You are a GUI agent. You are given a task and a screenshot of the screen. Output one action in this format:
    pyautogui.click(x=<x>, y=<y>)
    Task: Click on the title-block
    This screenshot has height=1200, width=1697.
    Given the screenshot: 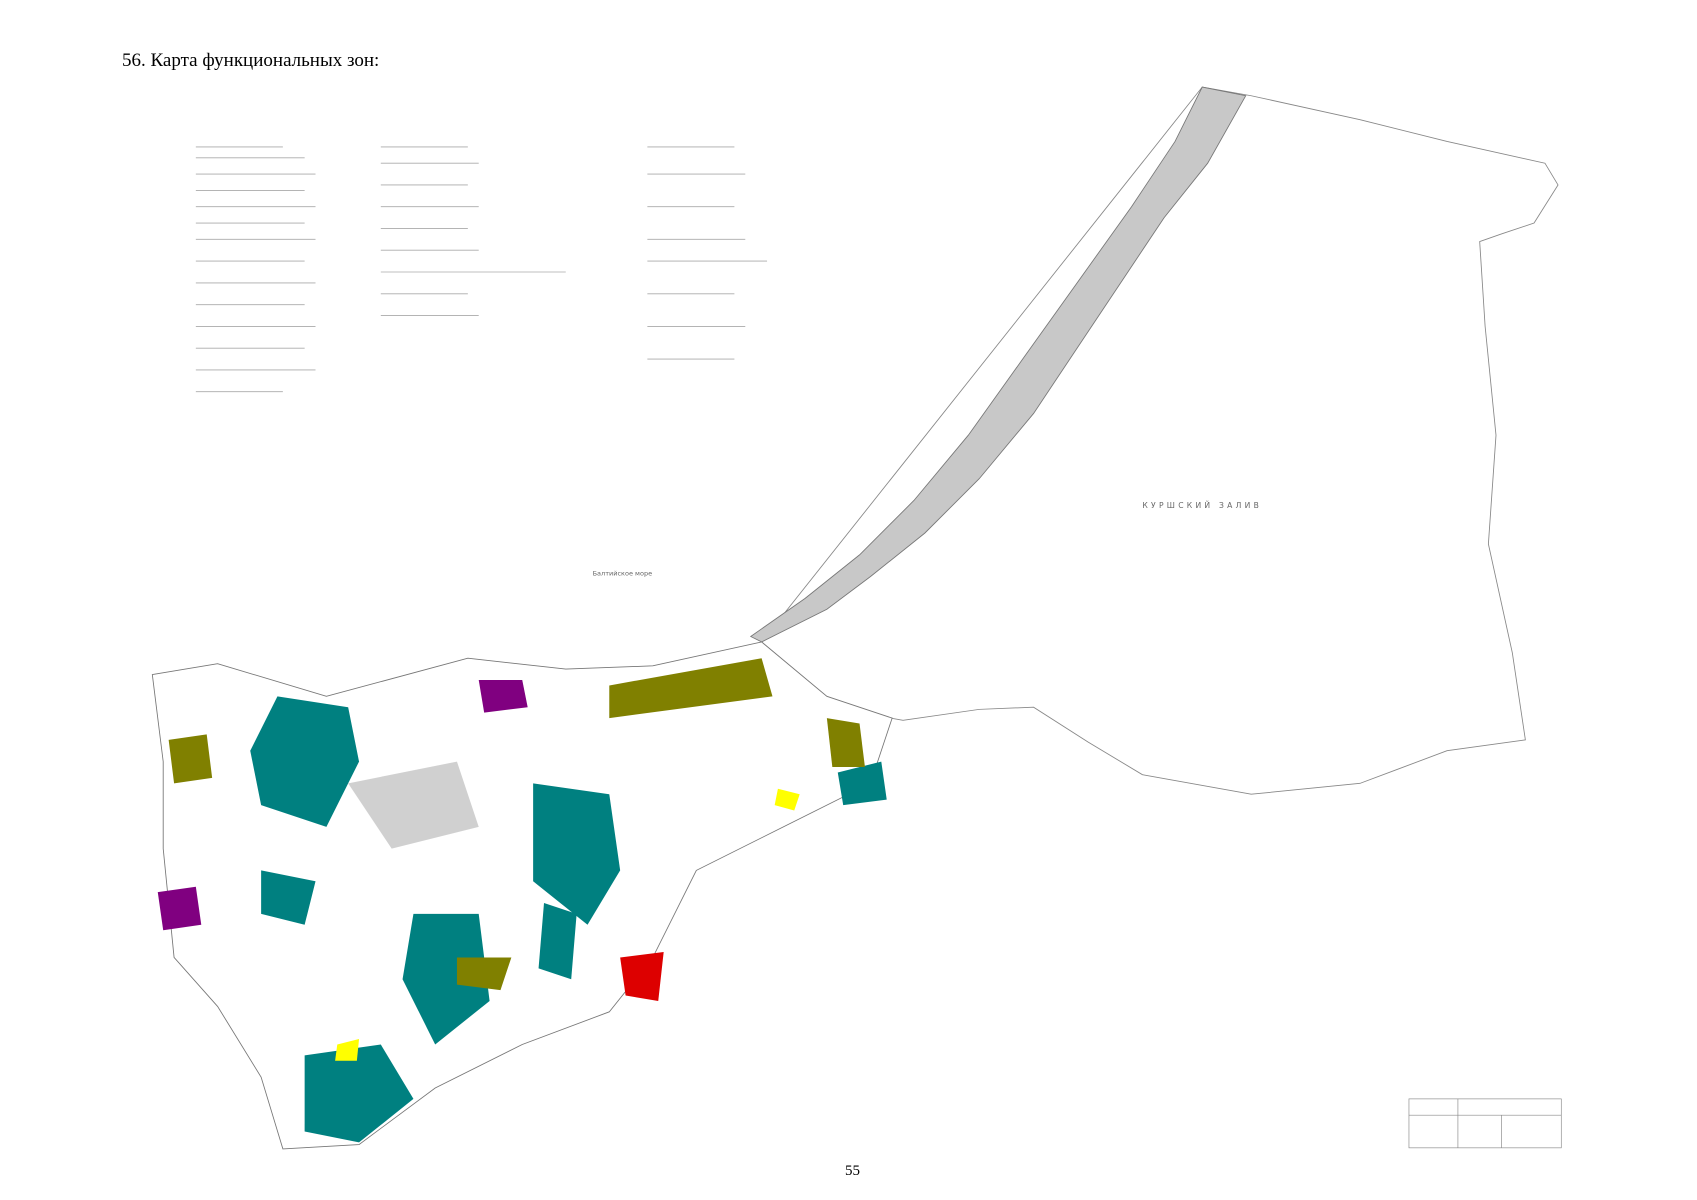 What is the action you would take?
    pyautogui.click(x=1485, y=1123)
    